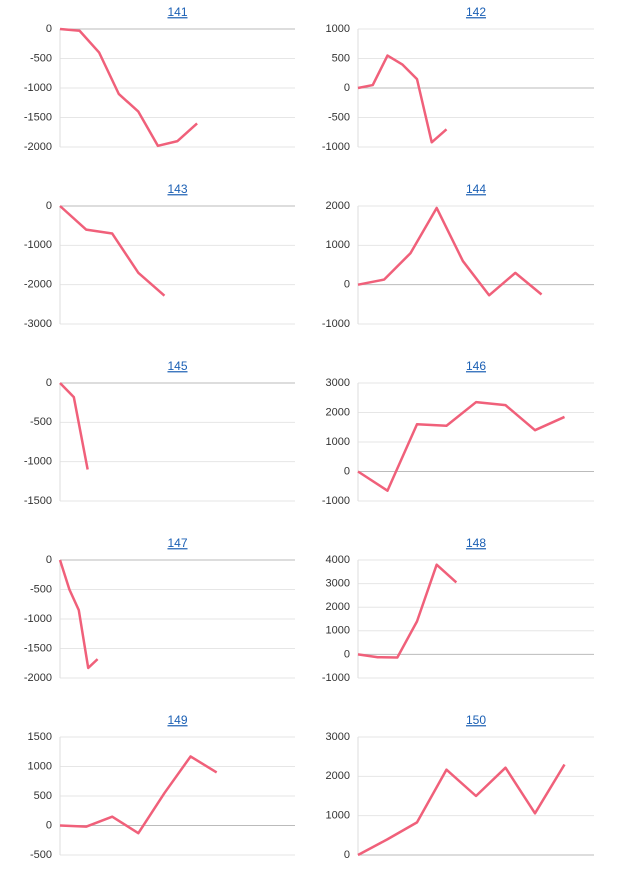 This screenshot has width=621, height=885. I want to click on chart-title: 141, so click(177, 12).